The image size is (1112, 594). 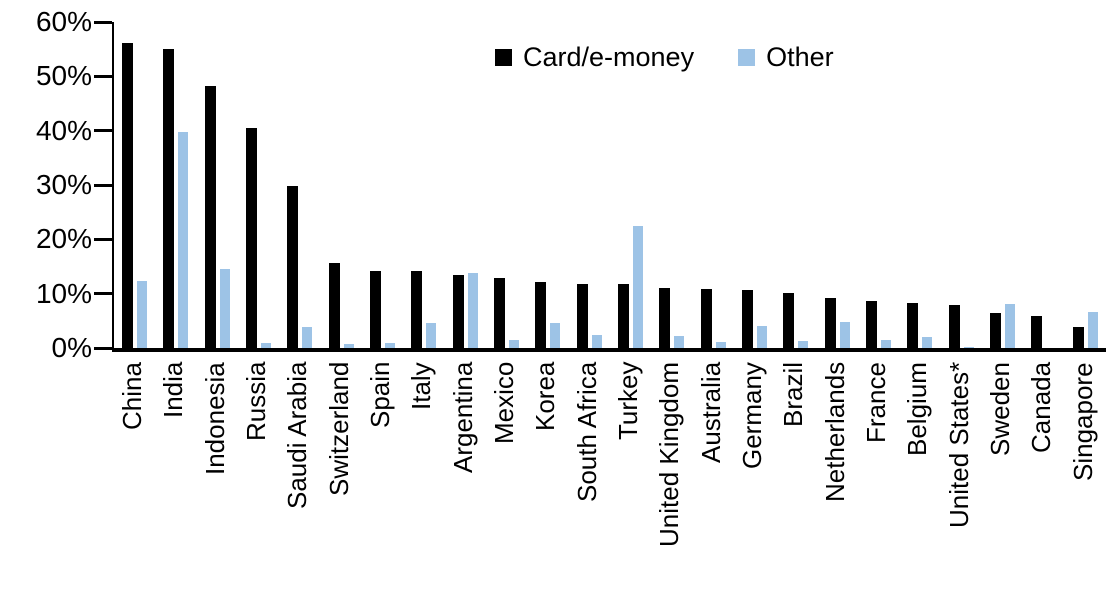 What do you see at coordinates (379, 395) in the screenshot?
I see `x-axis-label: Spain` at bounding box center [379, 395].